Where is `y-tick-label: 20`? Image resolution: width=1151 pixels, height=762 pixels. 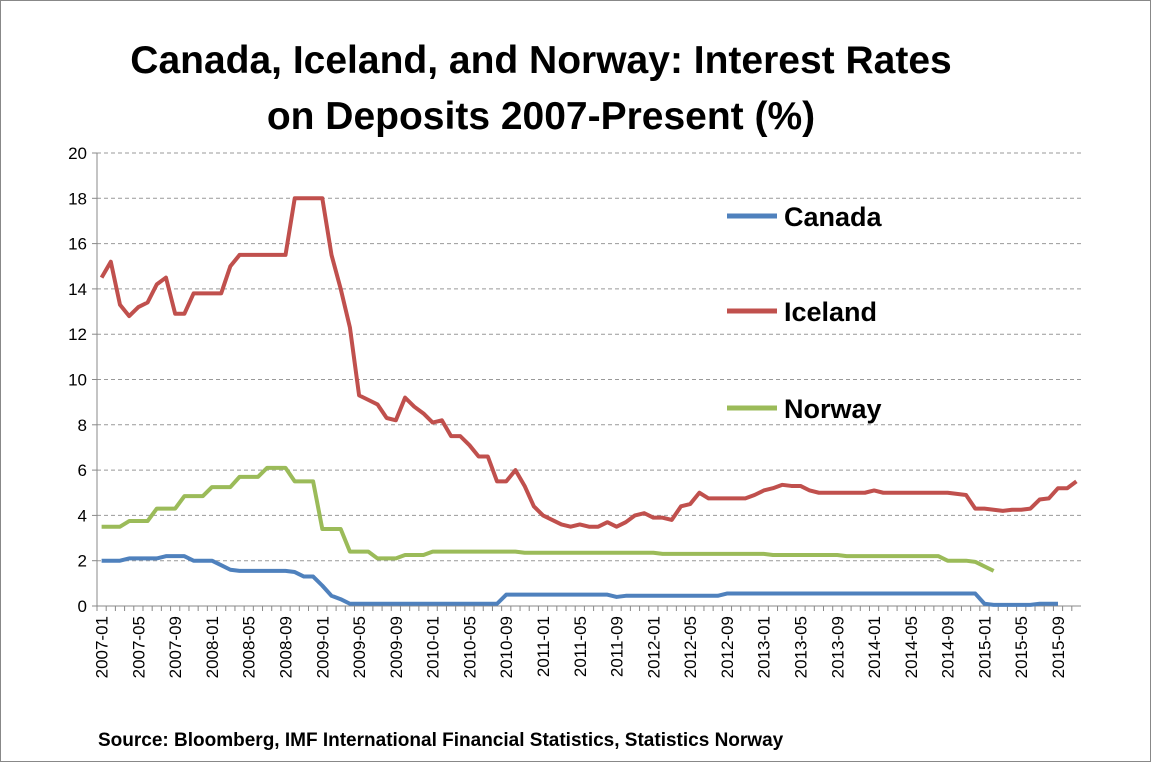 y-tick-label: 20 is located at coordinates (77, 153).